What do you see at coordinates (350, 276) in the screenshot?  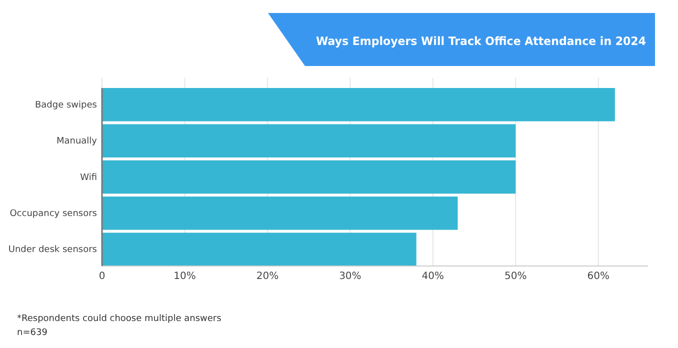 I see `x-tick-label: 30%` at bounding box center [350, 276].